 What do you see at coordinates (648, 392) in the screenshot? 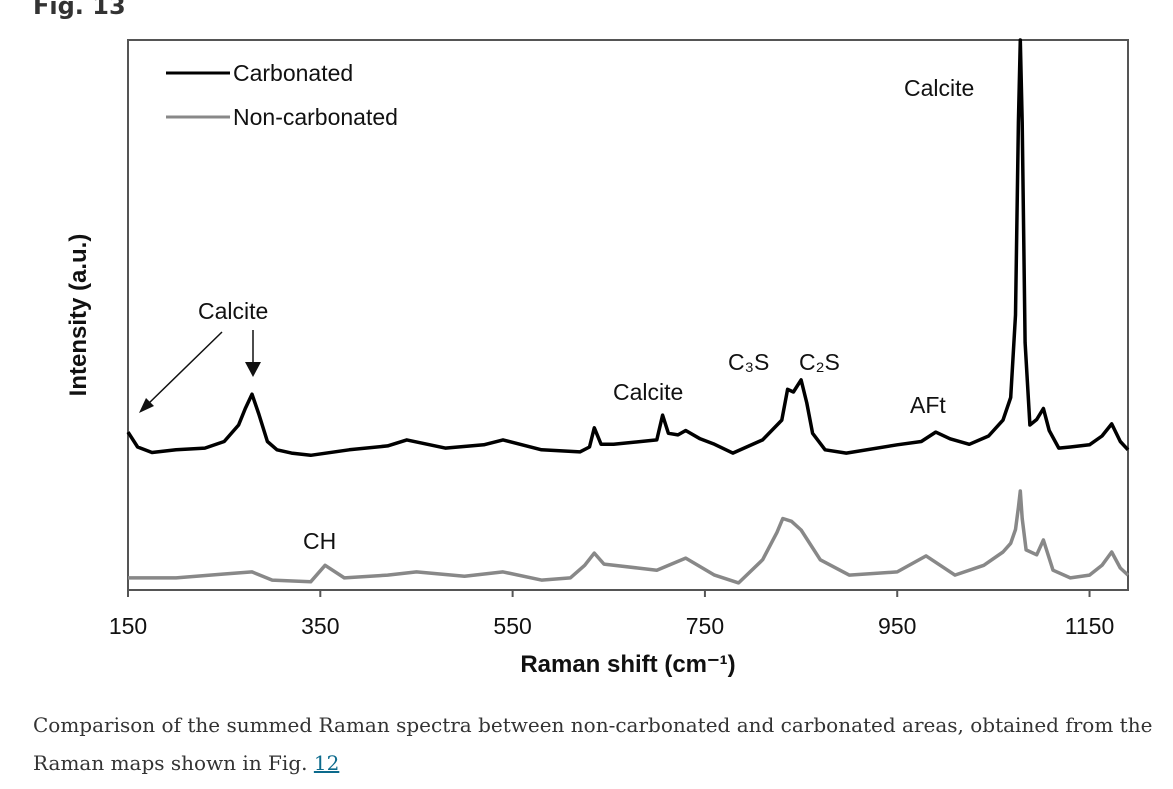
I see `annotation-calcite-mid: Calcite` at bounding box center [648, 392].